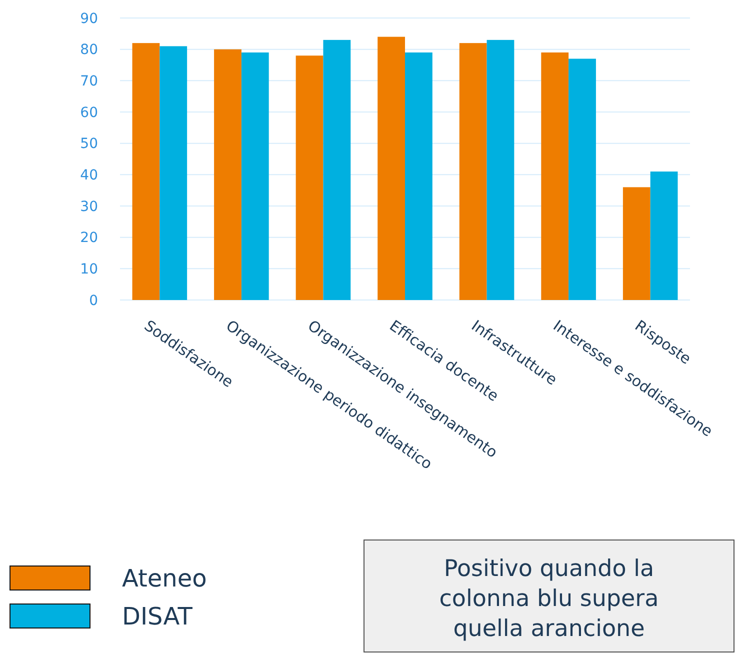 The width and height of the screenshot is (746, 656). I want to click on y-tick-label: 80, so click(89, 50).